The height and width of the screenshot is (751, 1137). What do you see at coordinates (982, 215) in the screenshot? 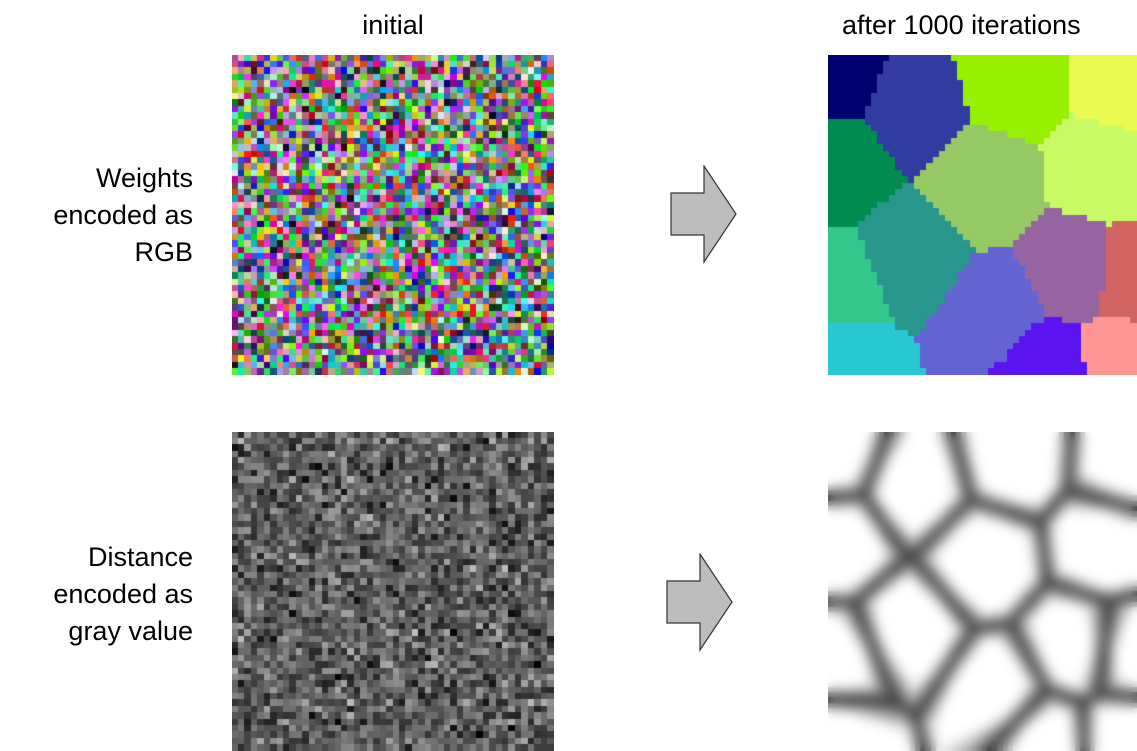
I see `weights-rgb-final-image` at bounding box center [982, 215].